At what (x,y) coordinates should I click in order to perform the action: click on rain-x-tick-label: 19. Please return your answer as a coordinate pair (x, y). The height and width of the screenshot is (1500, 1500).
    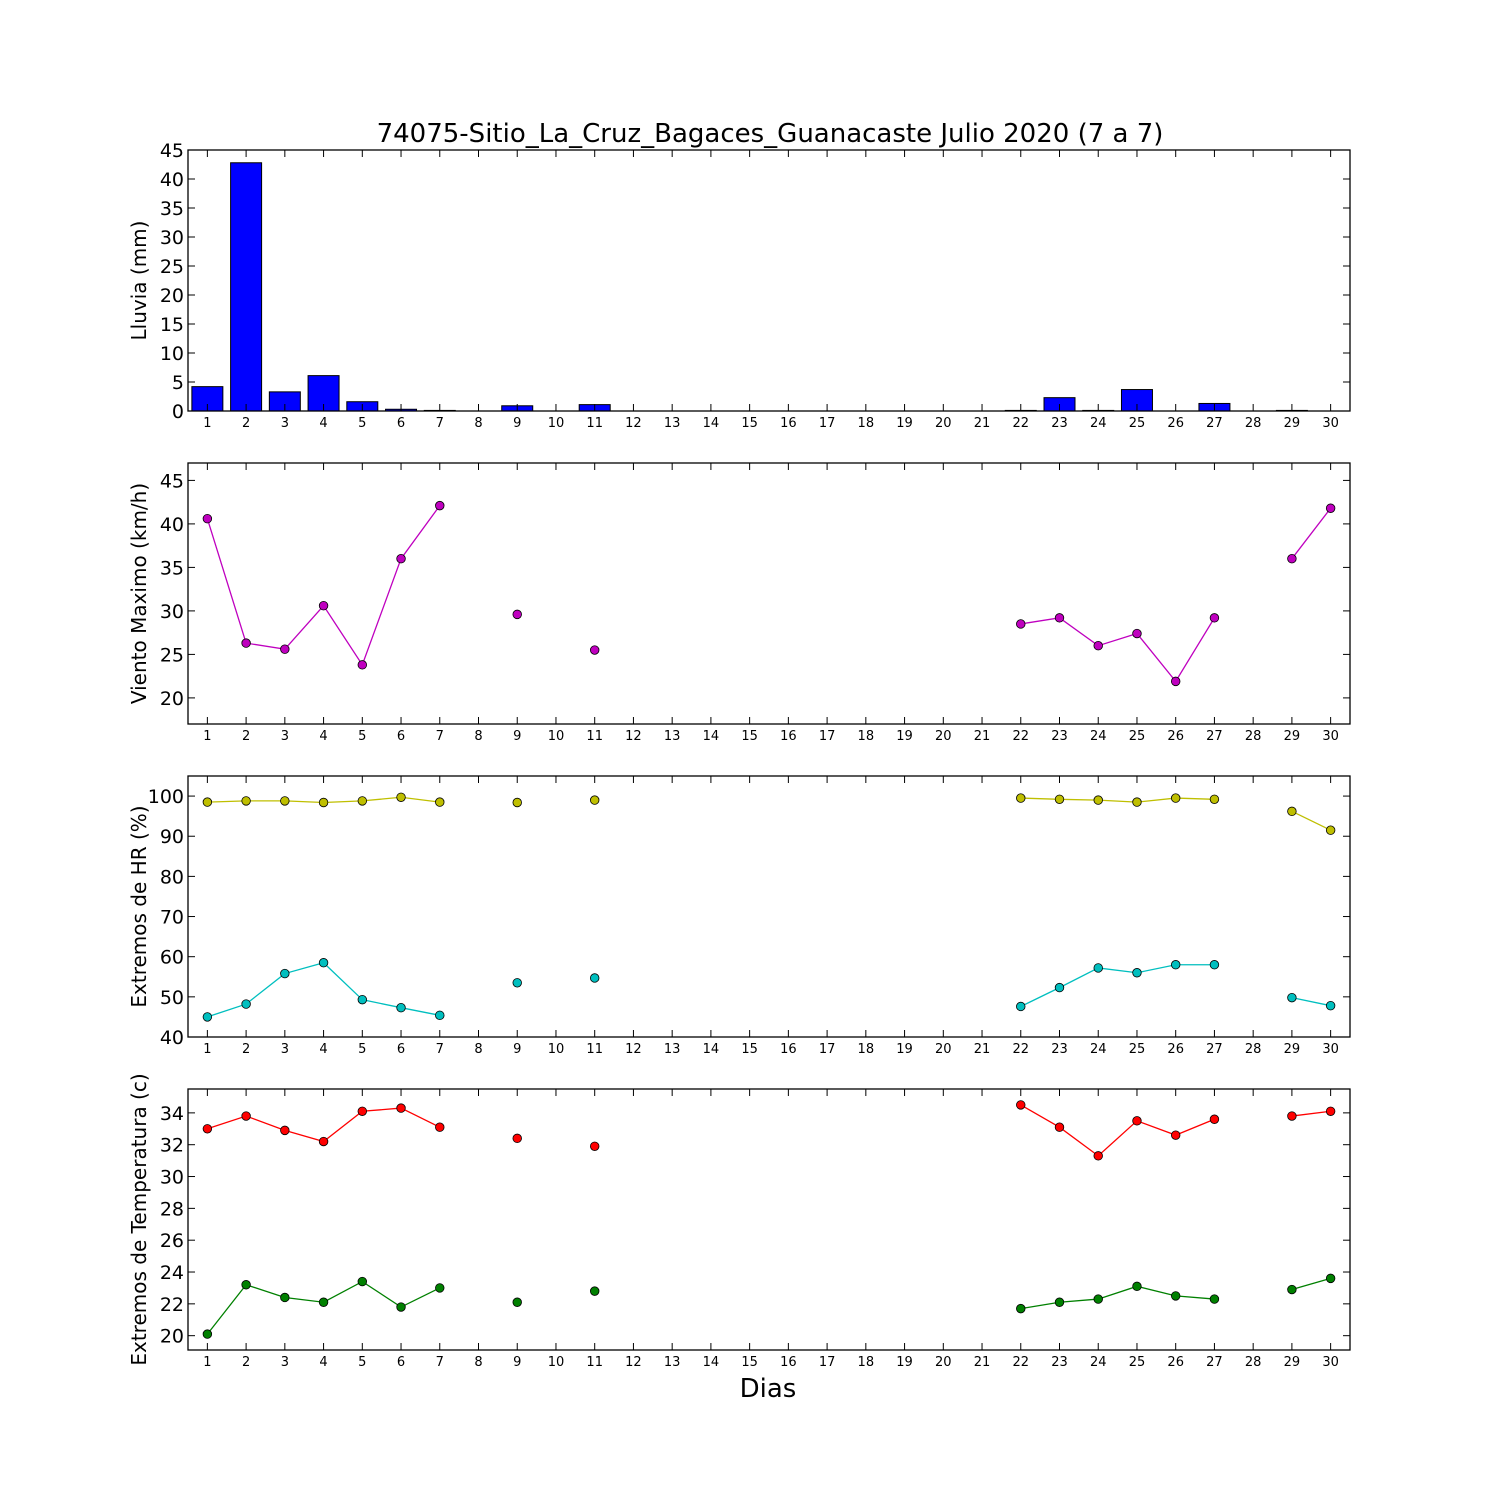
    Looking at the image, I should click on (904, 423).